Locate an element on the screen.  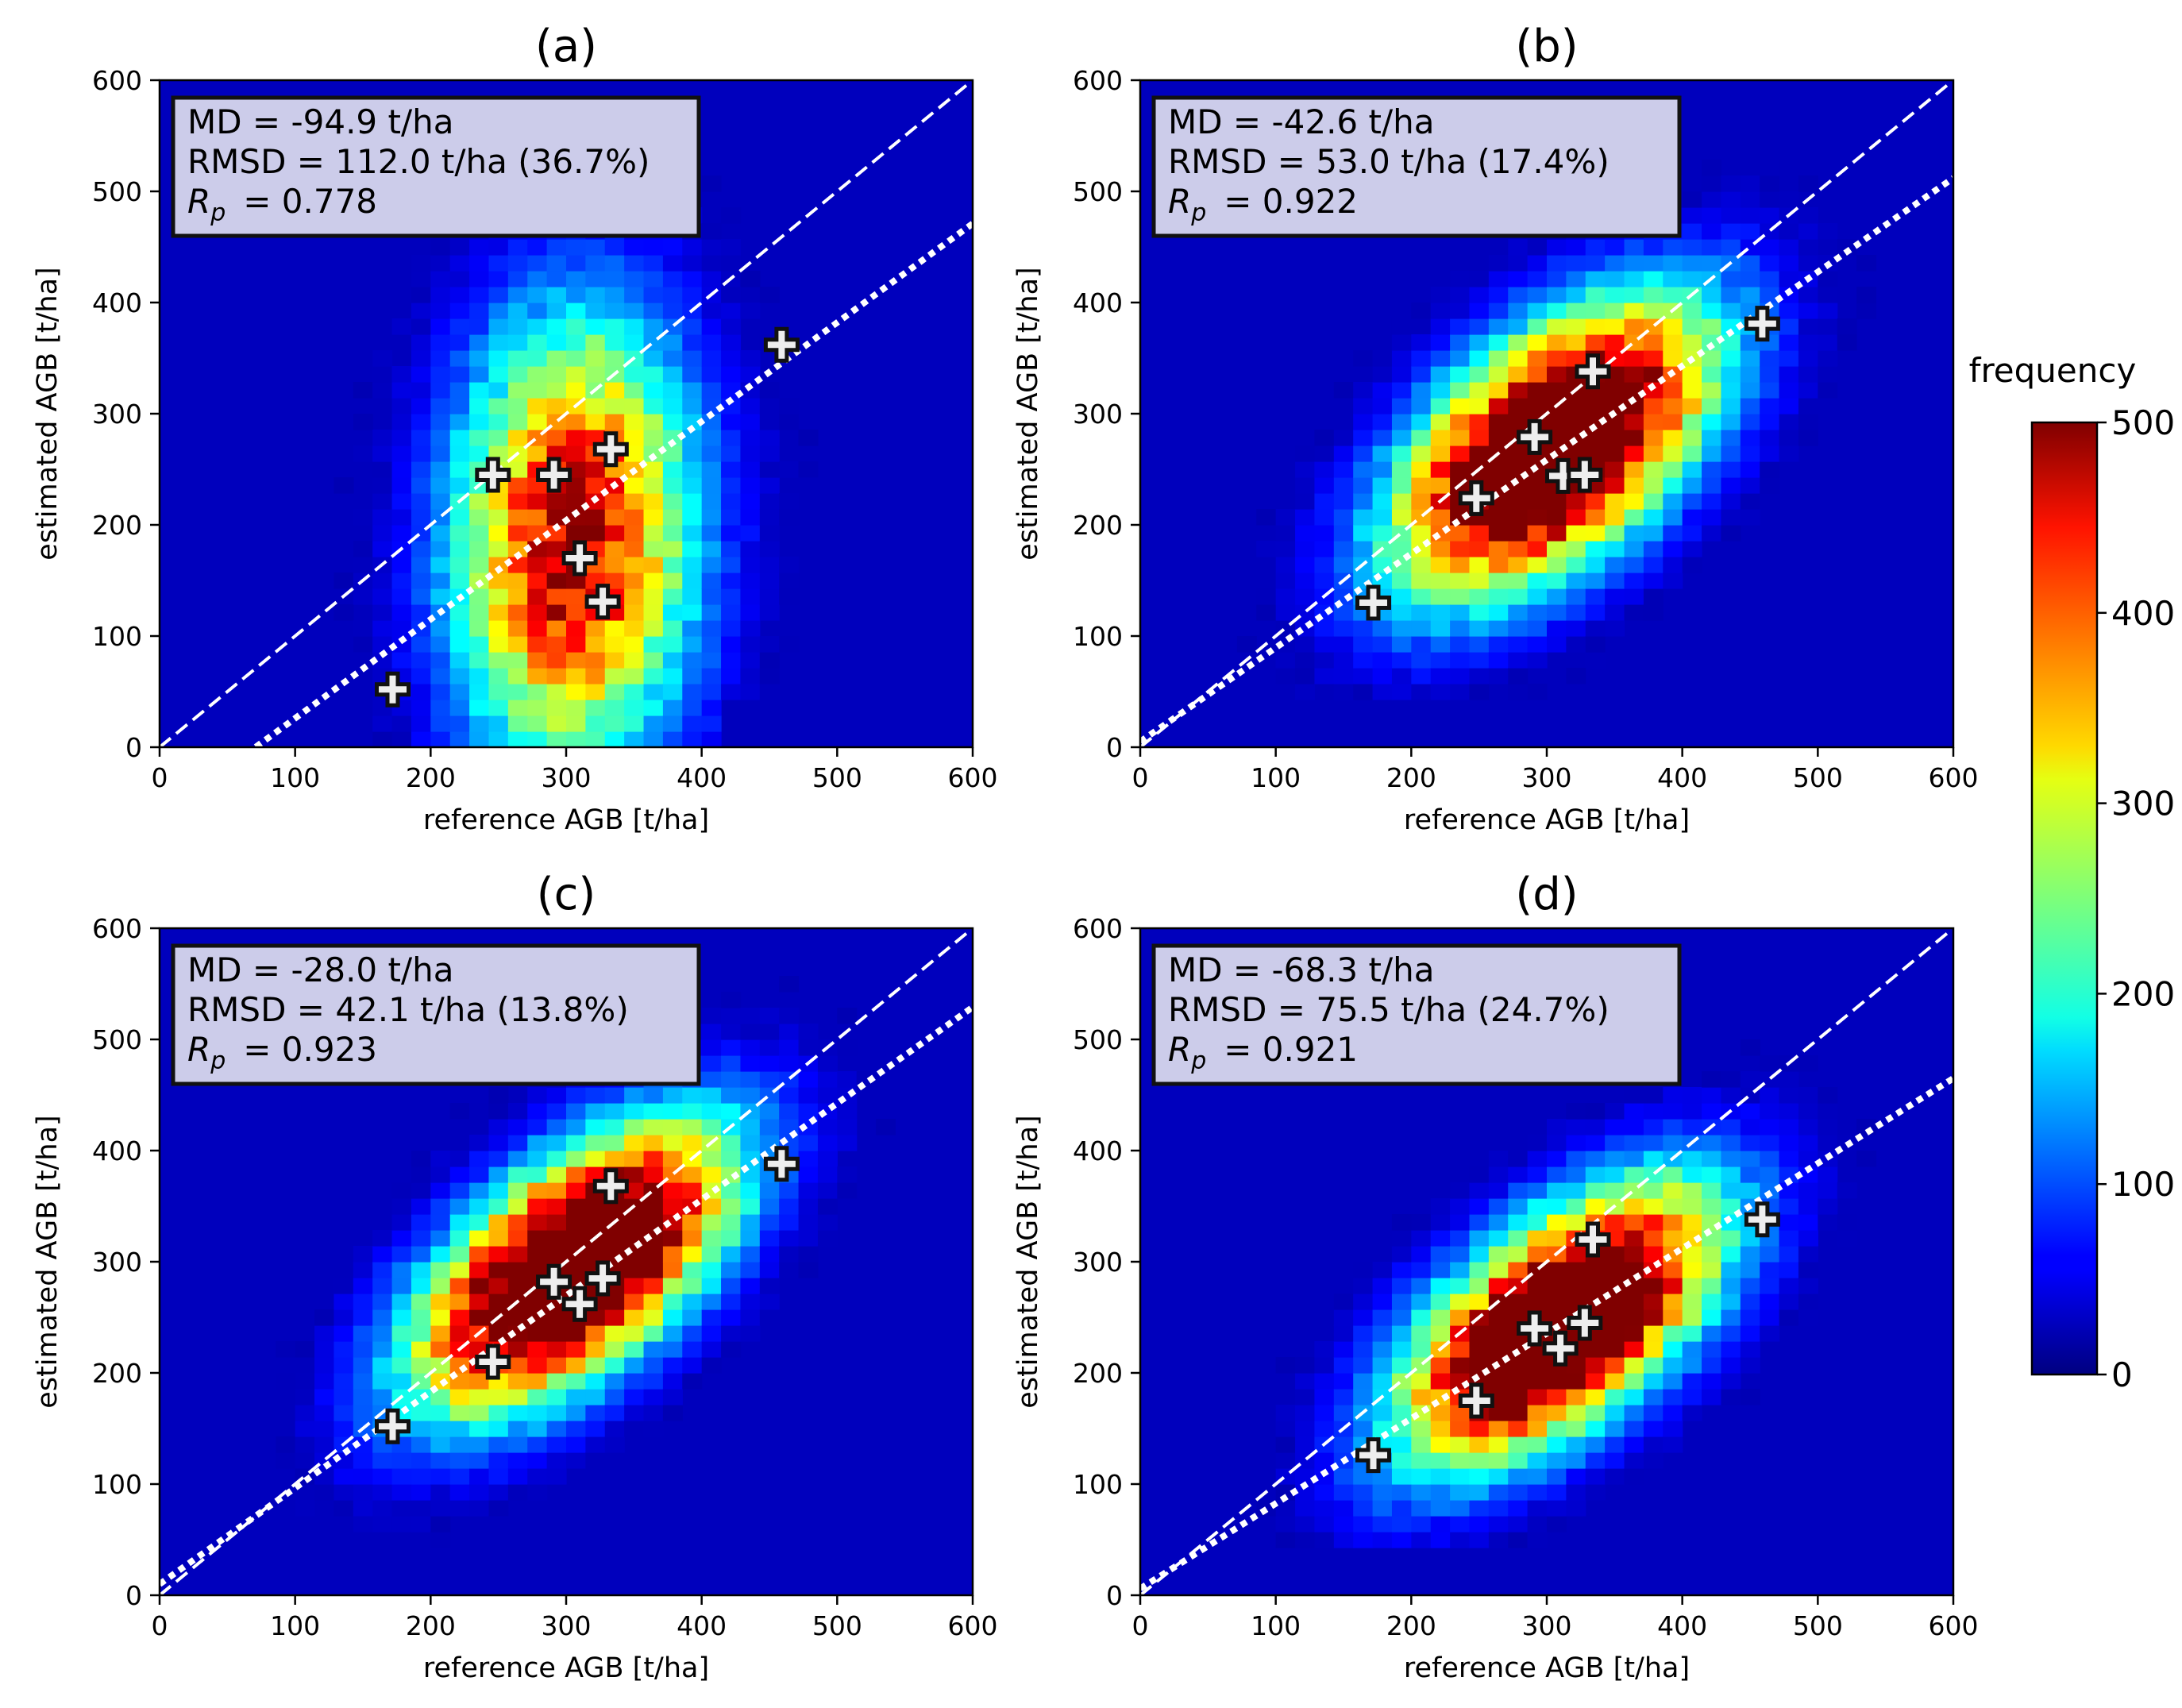
x-tick-label: 0 is located at coordinates (160, 777).